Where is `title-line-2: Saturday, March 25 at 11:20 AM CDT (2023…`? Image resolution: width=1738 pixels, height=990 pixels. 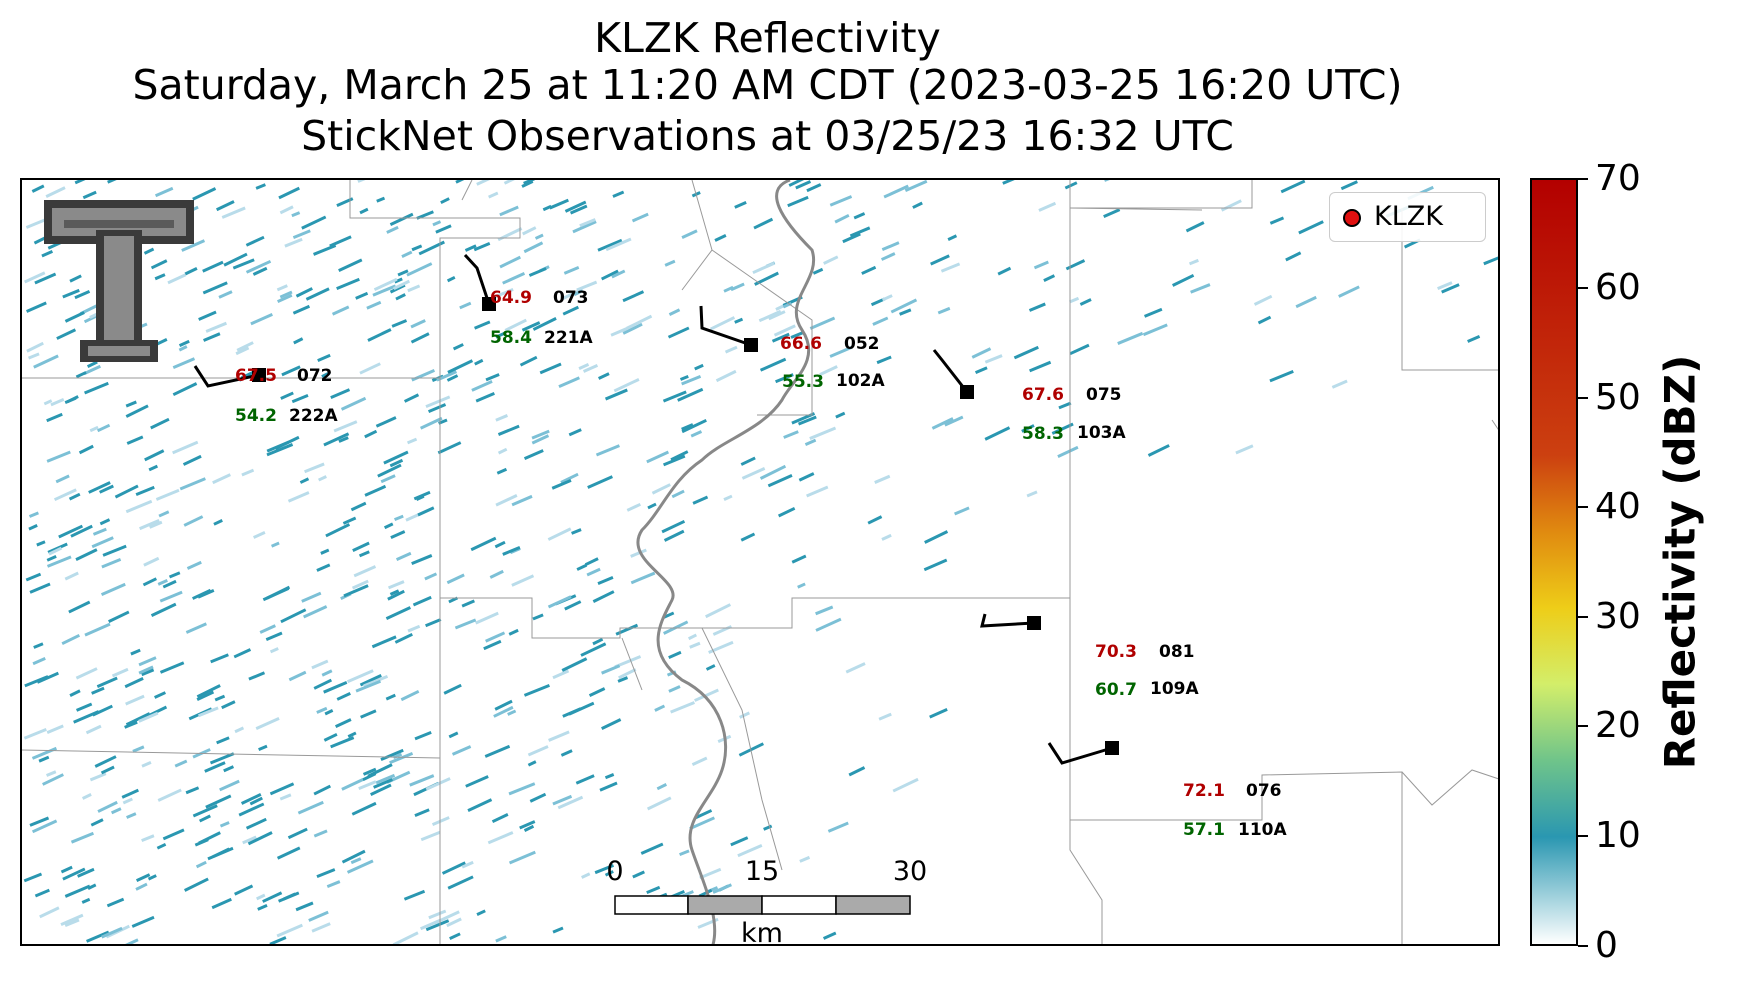 title-line-2: Saturday, March 25 at 11:20 AM CDT (2023… is located at coordinates (767, 85).